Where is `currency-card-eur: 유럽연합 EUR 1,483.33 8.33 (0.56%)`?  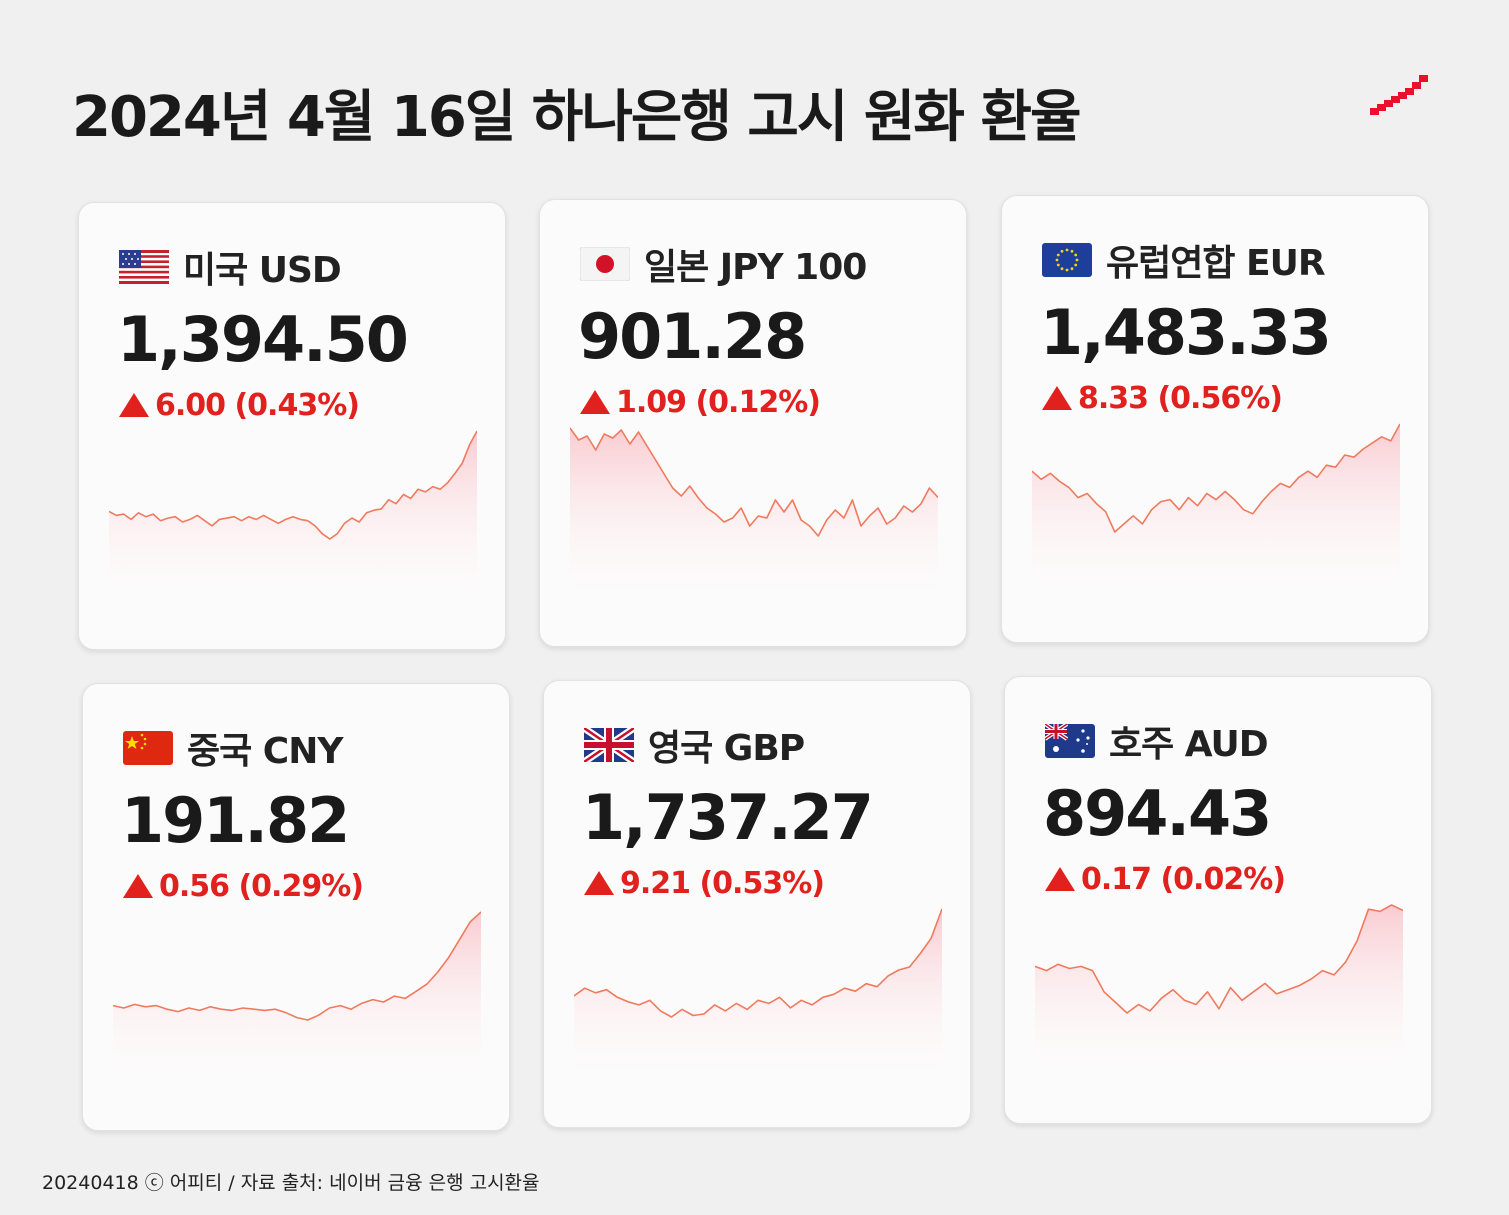 currency-card-eur: 유럽연합 EUR 1,483.33 8.33 (0.56%) is located at coordinates (1215, 419).